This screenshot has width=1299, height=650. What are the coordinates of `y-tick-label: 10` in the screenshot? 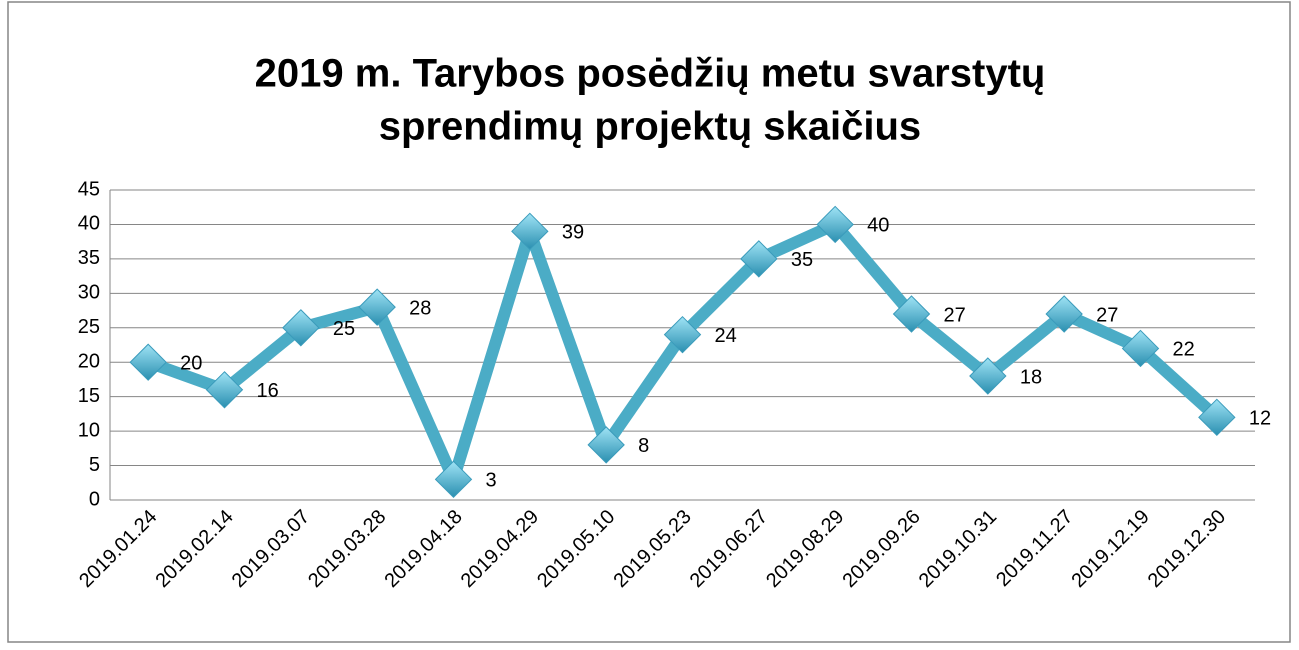 It's located at (89, 430).